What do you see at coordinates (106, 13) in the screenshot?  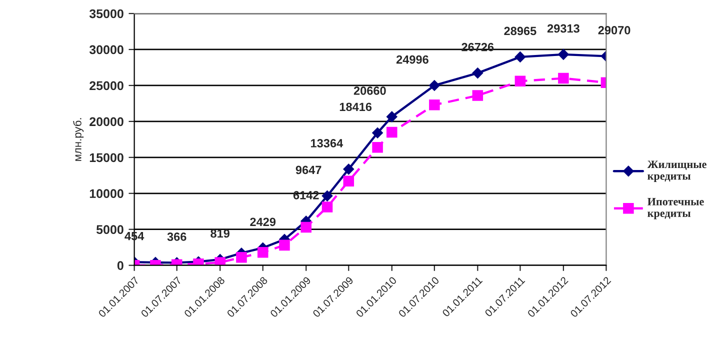 I see `y-tick-label: 35000` at bounding box center [106, 13].